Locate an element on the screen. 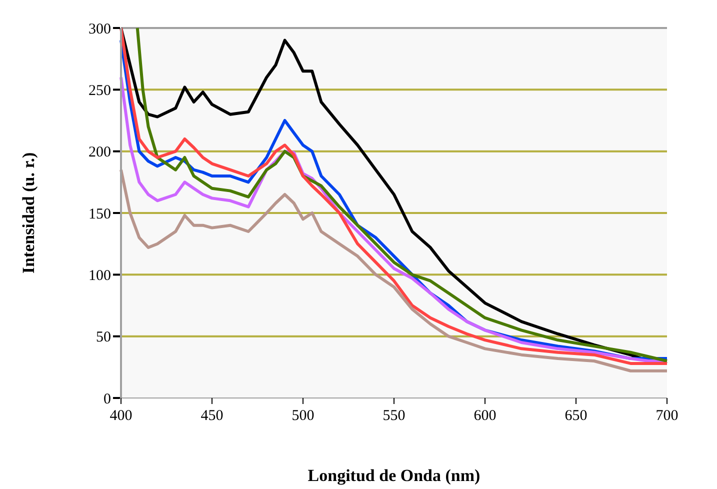 This screenshot has width=717, height=489. y-tick-label: 50 is located at coordinates (103, 338).